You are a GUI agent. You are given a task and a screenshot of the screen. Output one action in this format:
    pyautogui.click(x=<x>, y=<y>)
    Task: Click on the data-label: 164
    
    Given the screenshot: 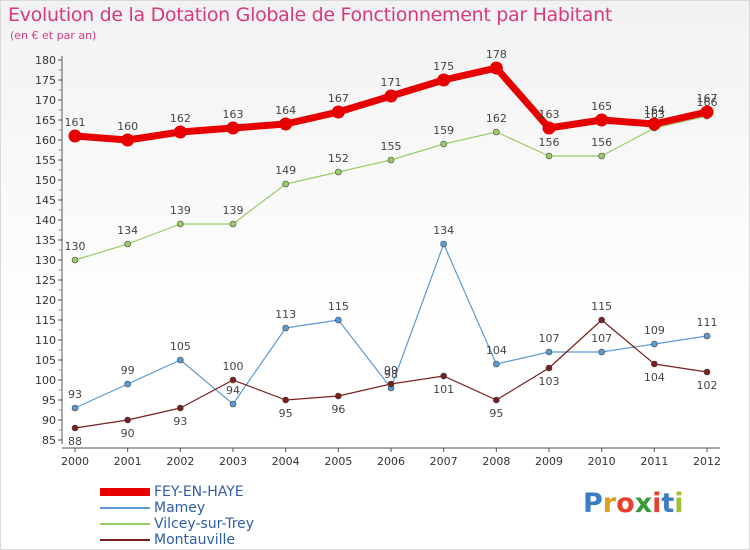 What is the action you would take?
    pyautogui.click(x=285, y=110)
    